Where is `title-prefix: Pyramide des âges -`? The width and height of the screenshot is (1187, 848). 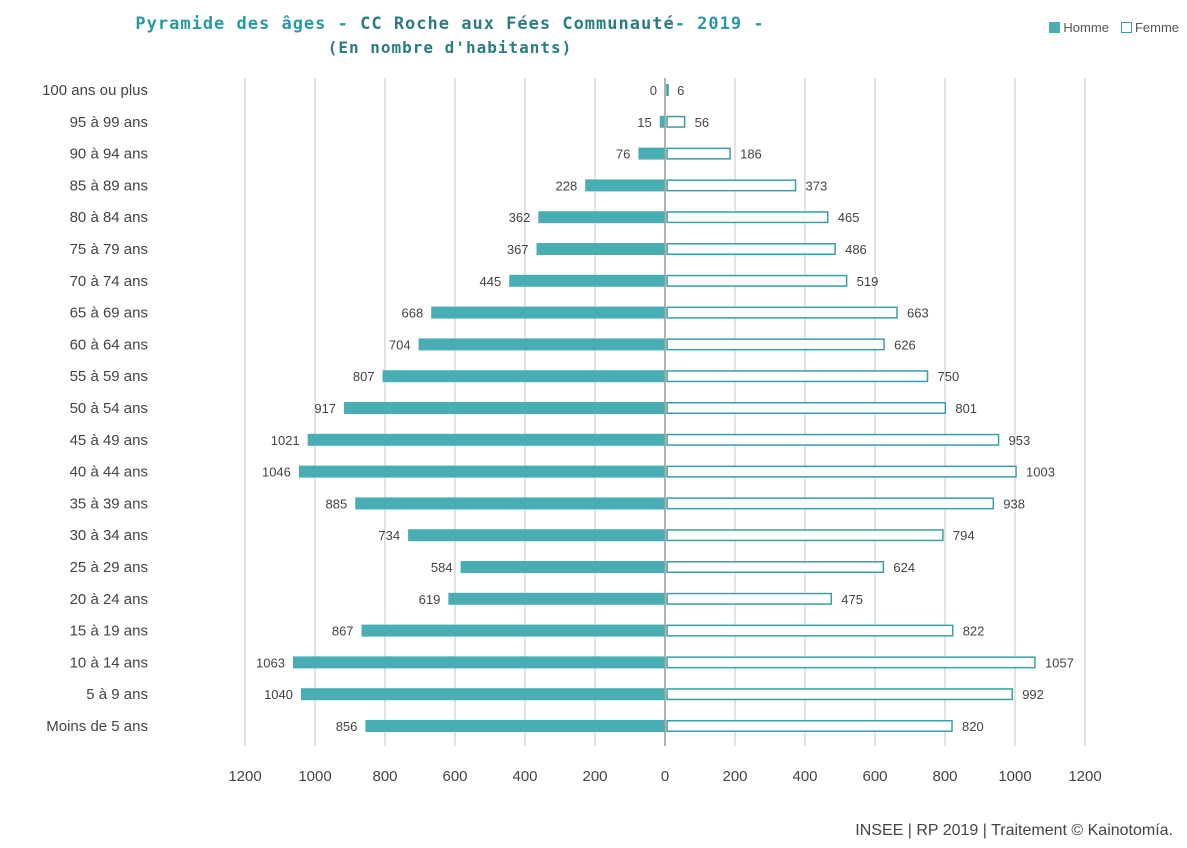 title-prefix: Pyramide des âges - is located at coordinates (248, 24).